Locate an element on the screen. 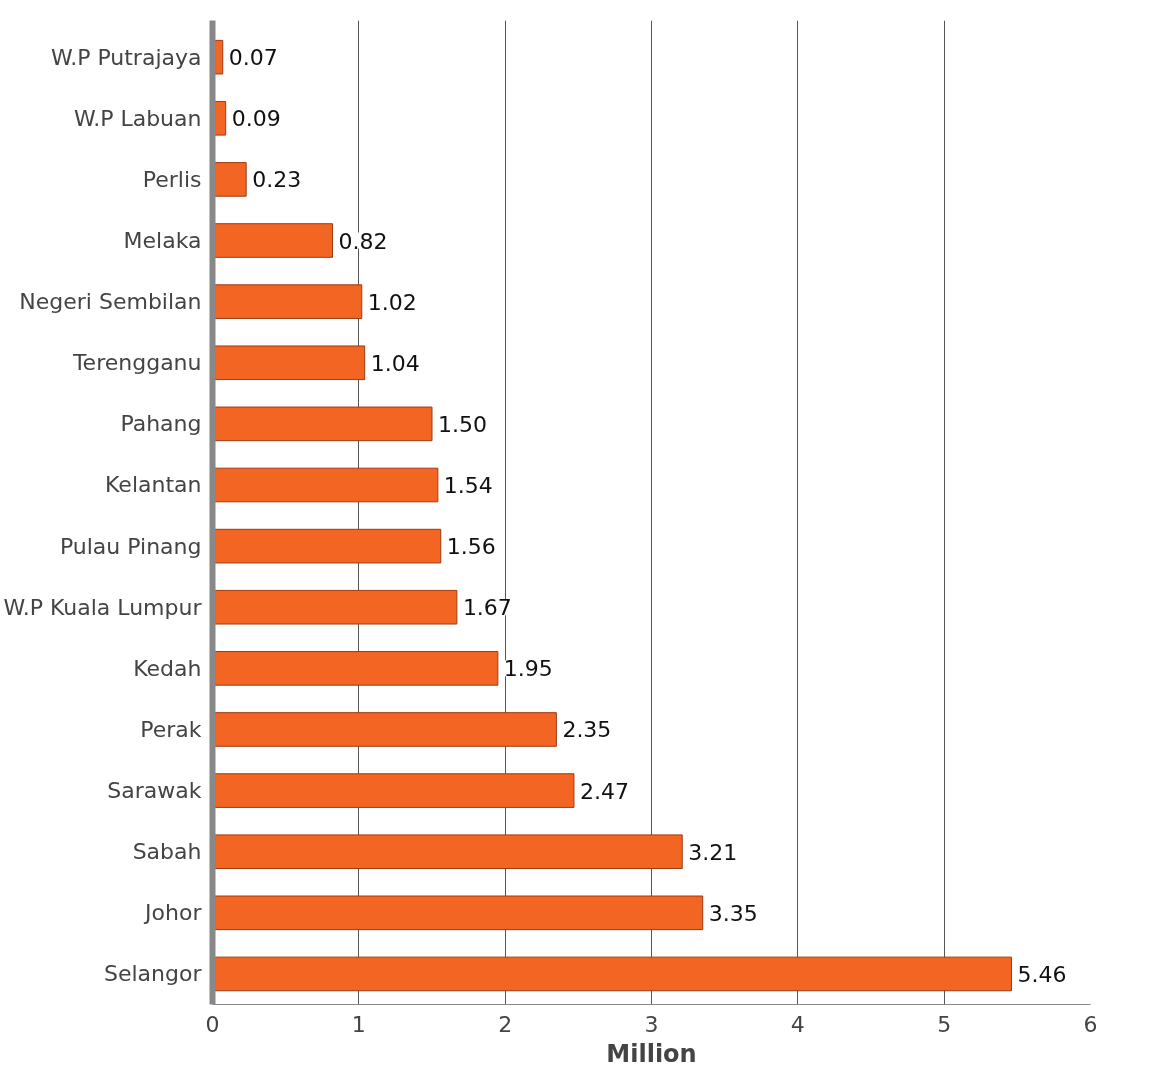  x-tick-label: 3 is located at coordinates (651, 1024).